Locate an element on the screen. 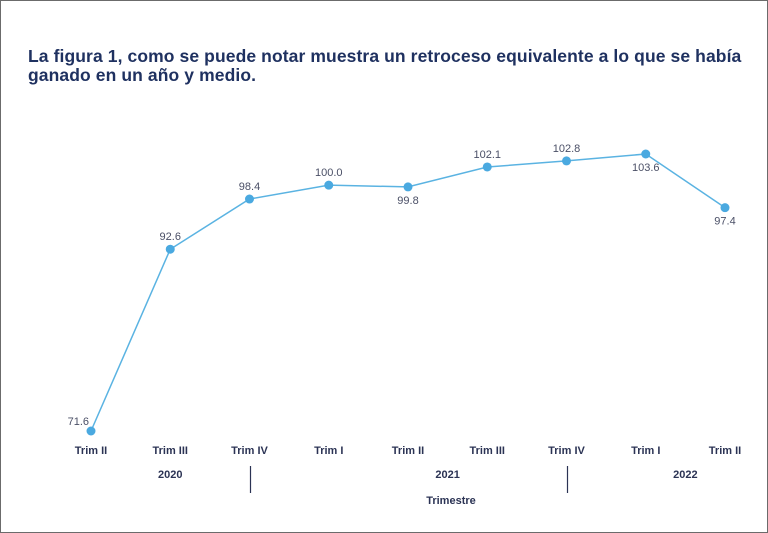 This screenshot has height=533, width=768. x-group-label: 2020 is located at coordinates (170, 475).